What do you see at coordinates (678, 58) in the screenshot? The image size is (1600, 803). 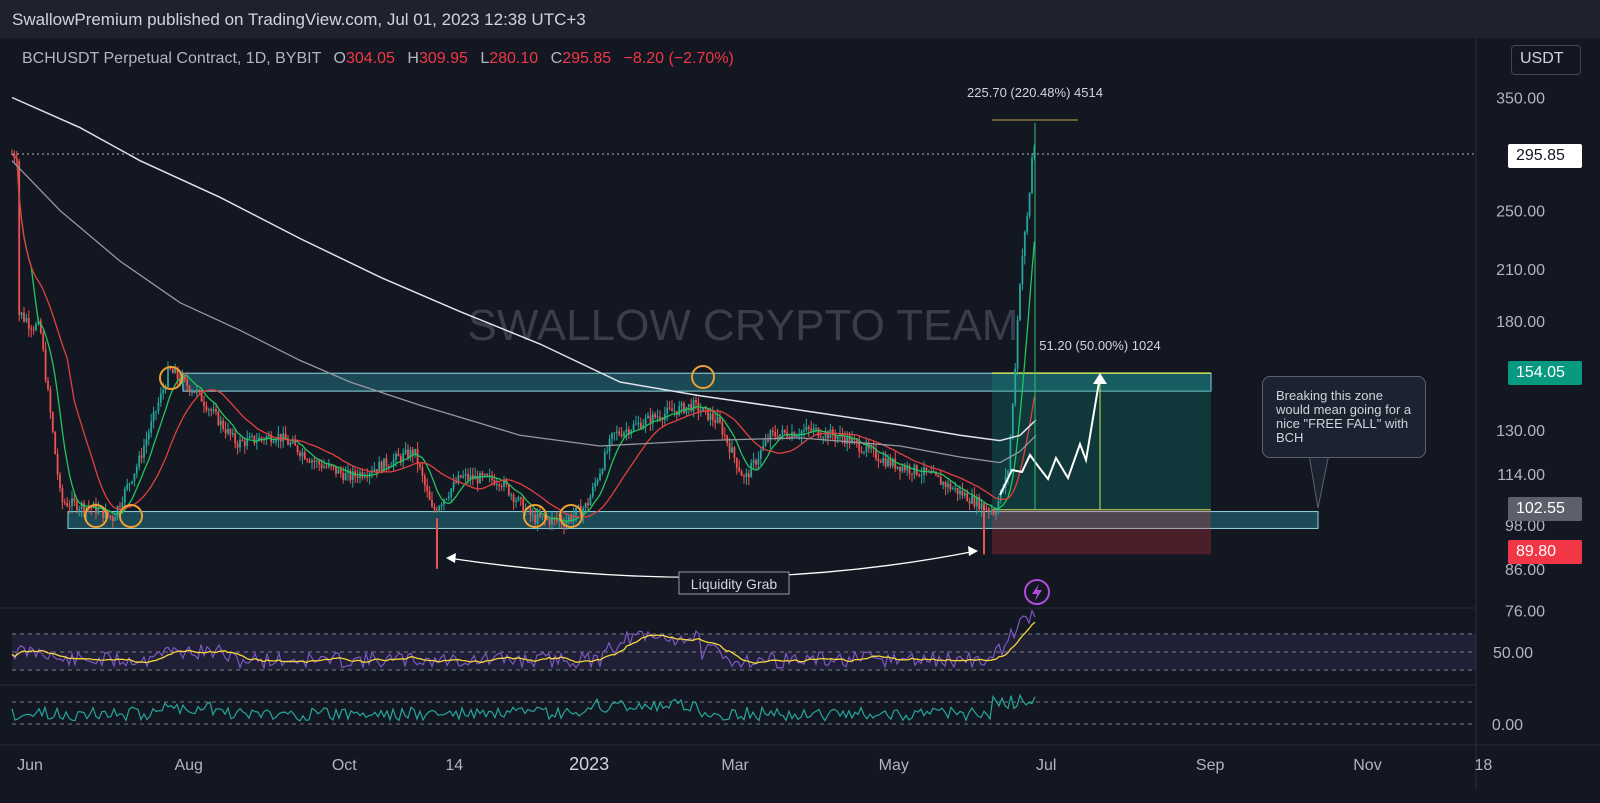 I see `change-value: −8.20 (−2.70%)` at bounding box center [678, 58].